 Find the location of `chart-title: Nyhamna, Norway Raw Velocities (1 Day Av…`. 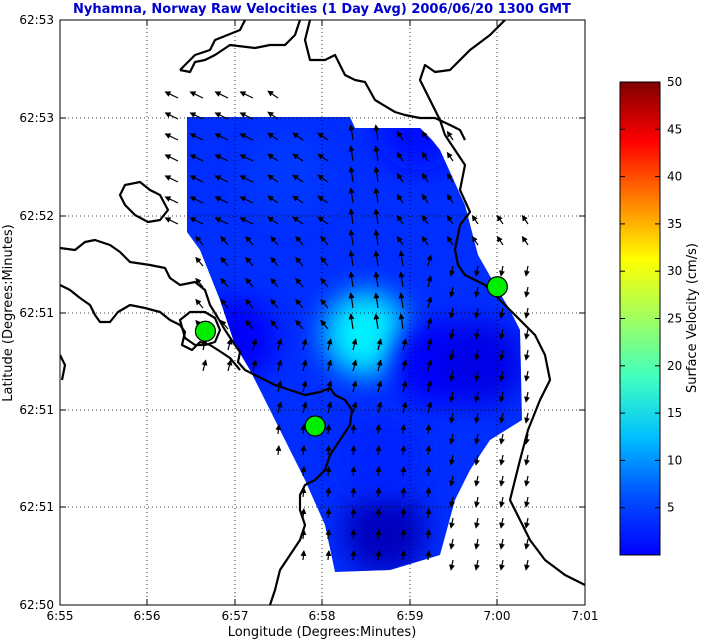

chart-title: Nyhamna, Norway Raw Velocities (1 Day Av… is located at coordinates (322, 9).